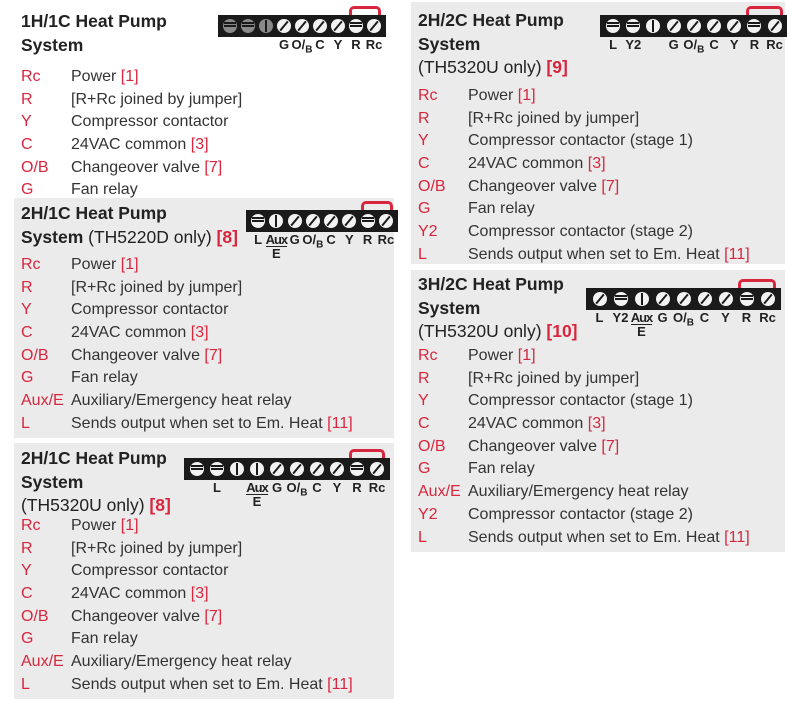 Image resolution: width=787 pixels, height=712 pixels. Describe the element at coordinates (557, 67) in the screenshot. I see `title-ref: [9]` at that location.